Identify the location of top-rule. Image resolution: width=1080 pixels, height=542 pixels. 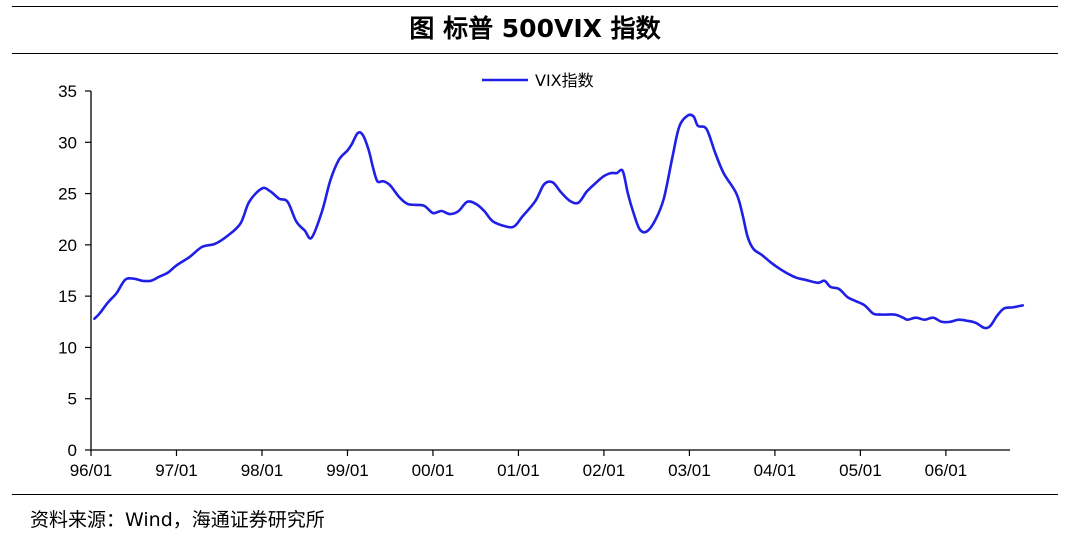
(535, 6).